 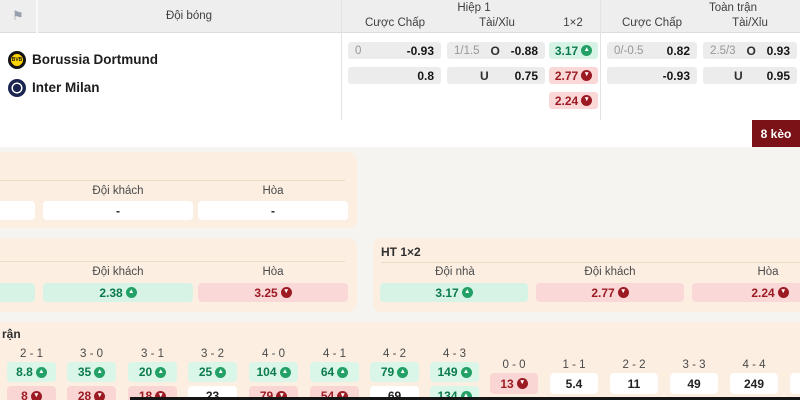 What do you see at coordinates (66, 87) in the screenshot?
I see `away-team-name: Inter Milan` at bounding box center [66, 87].